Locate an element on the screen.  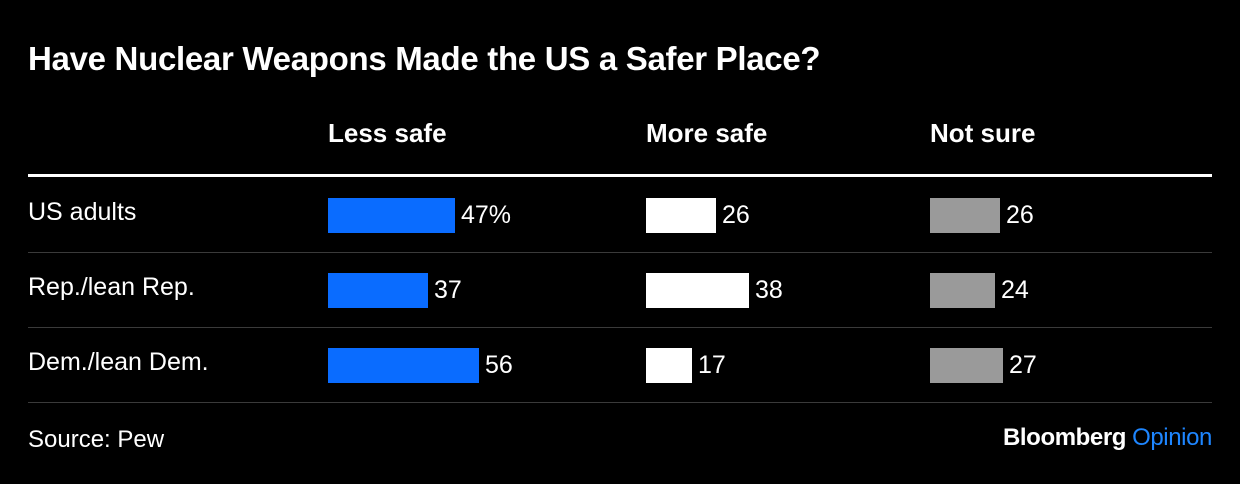
data-label: 56 is located at coordinates (499, 365).